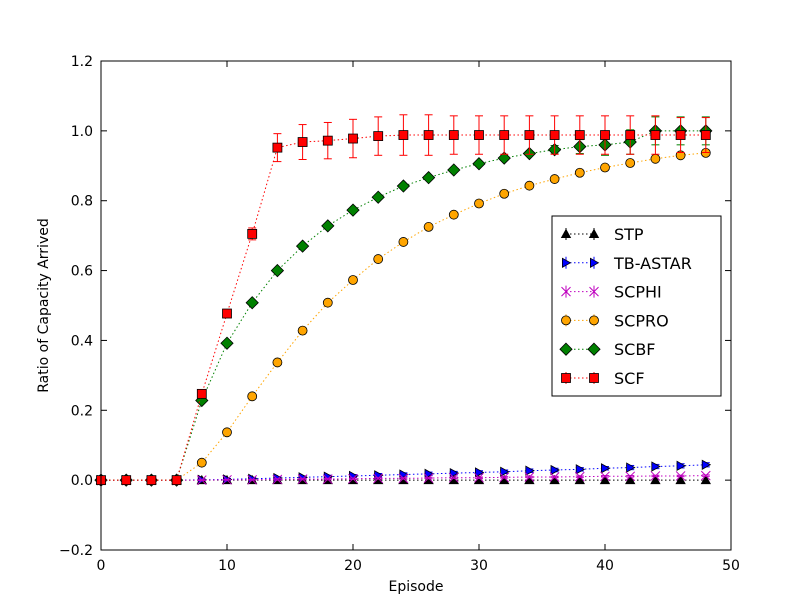 The image size is (812, 612). What do you see at coordinates (82, 272) in the screenshot?
I see `y-tick-label: 0.6` at bounding box center [82, 272].